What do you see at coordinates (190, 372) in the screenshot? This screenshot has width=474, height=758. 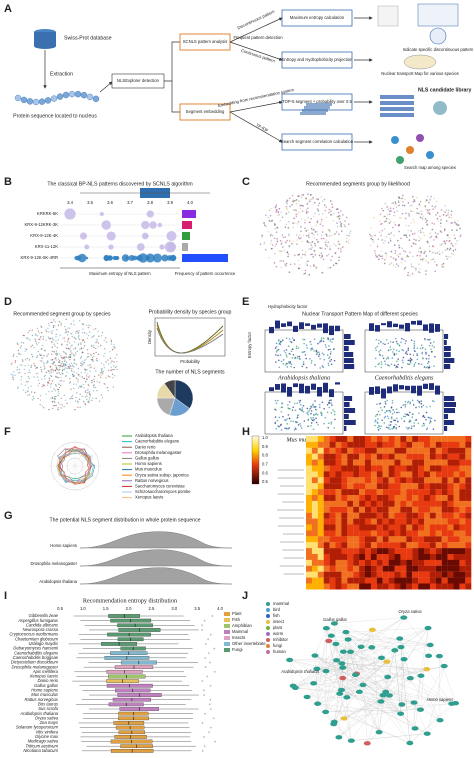 I see `label: The number of NLS segments` at bounding box center [190, 372].